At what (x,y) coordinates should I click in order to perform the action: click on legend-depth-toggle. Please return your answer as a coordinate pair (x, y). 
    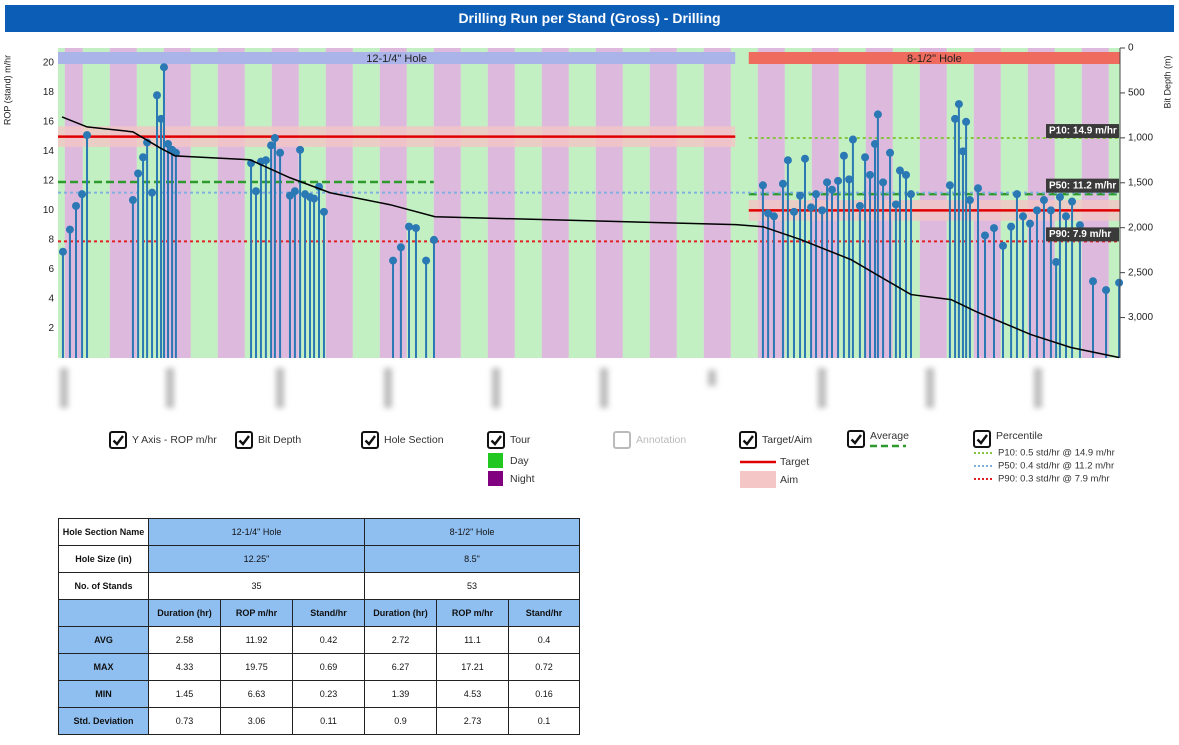
    Looking at the image, I should click on (244, 440).